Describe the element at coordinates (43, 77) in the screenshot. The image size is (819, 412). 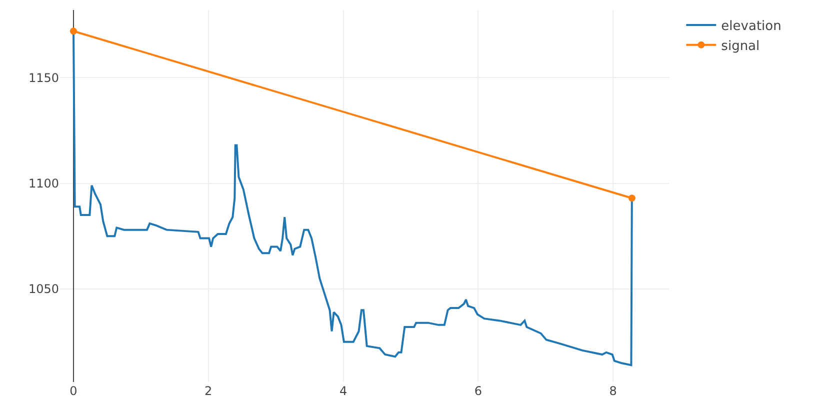
I see `y-tick-label: 1150` at that location.